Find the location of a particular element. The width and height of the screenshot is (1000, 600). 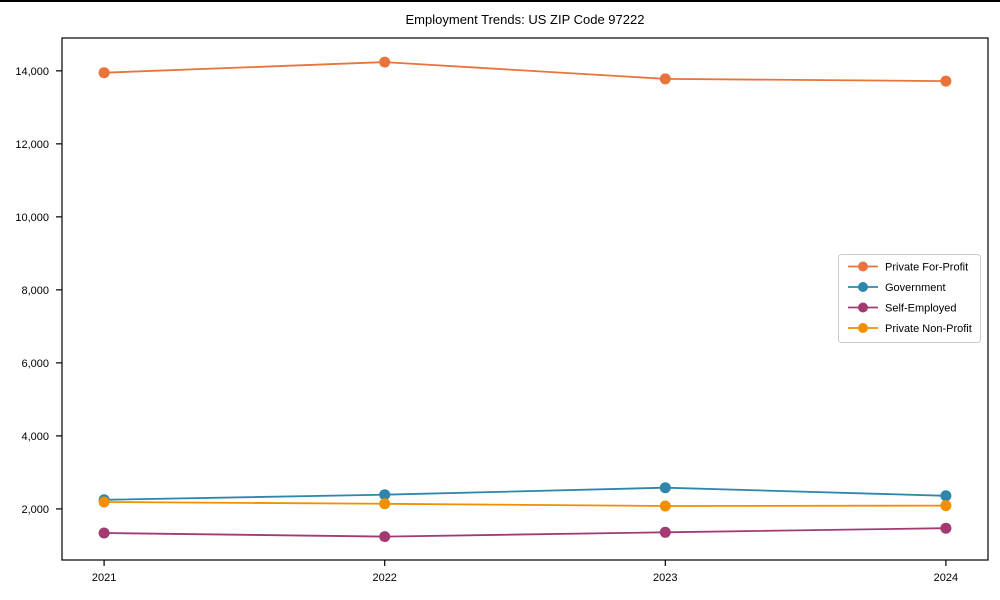

y-tick-label: 2,000 is located at coordinates (35, 510).